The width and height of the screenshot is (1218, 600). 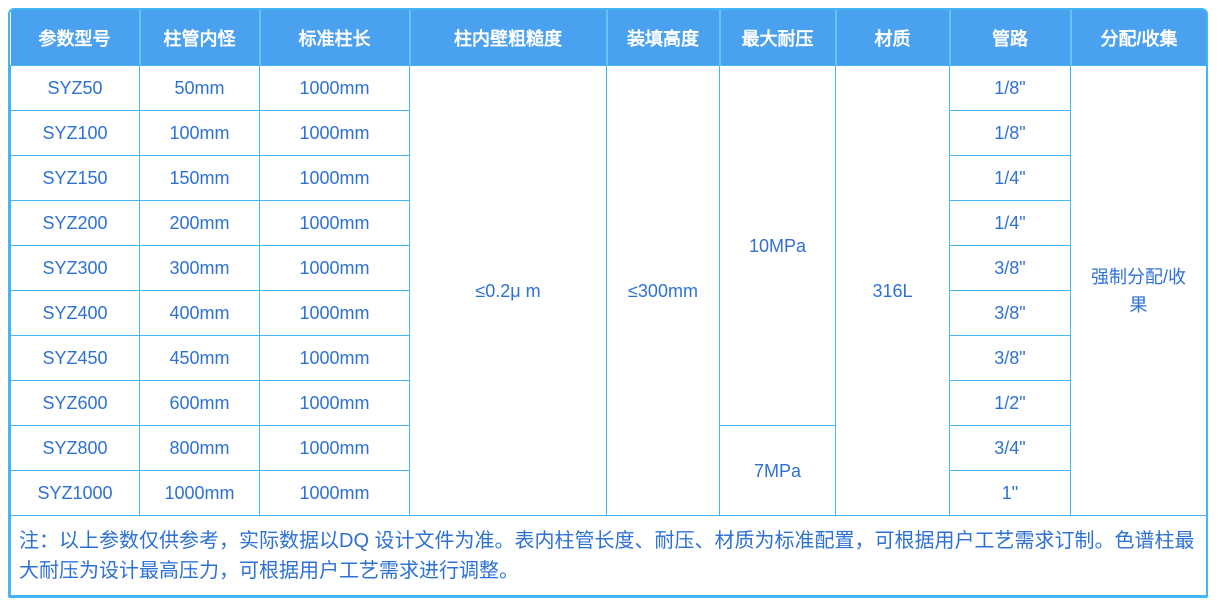 I want to click on cell-model: SYZ50, so click(x=75, y=88).